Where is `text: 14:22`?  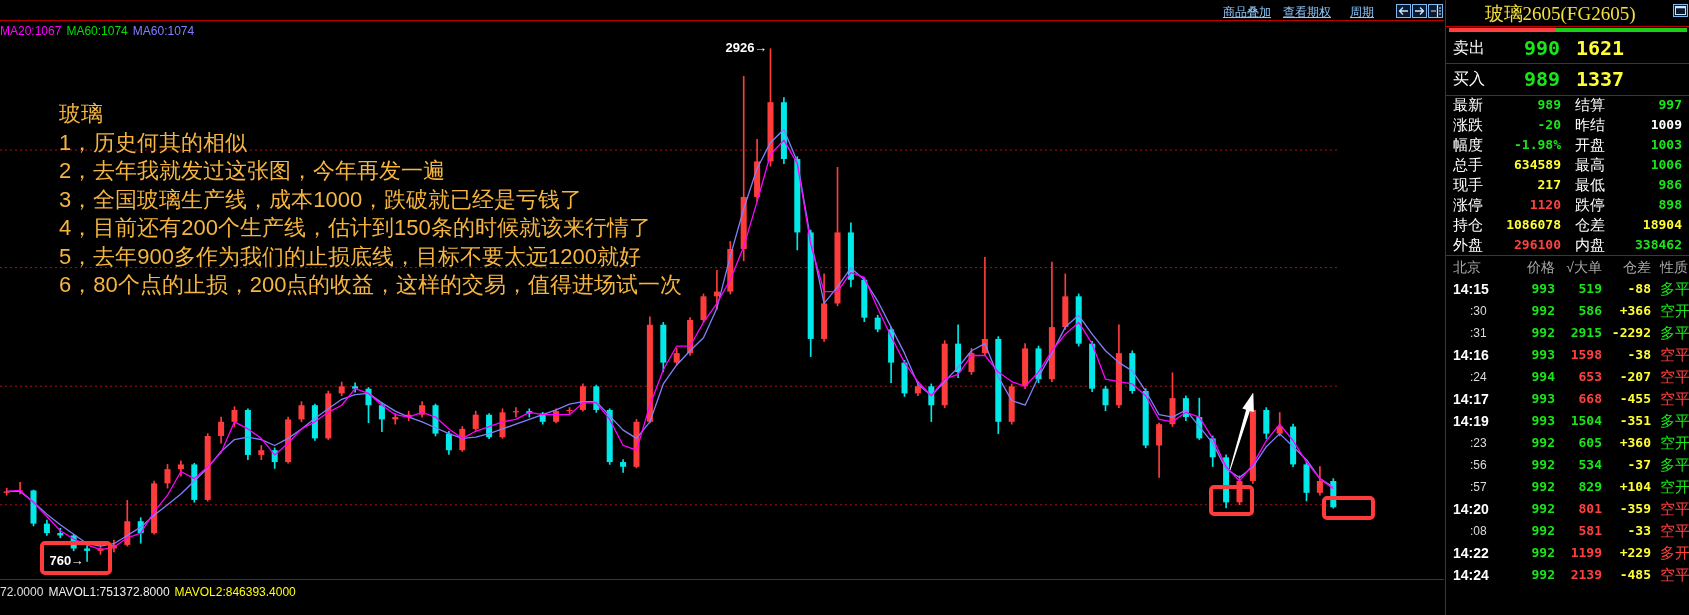 text: 14:22 is located at coordinates (1471, 553).